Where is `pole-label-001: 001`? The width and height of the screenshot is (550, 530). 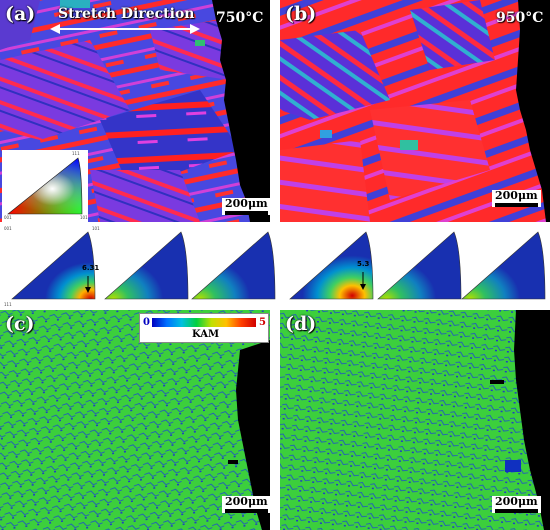 pole-label-001: 001 is located at coordinates (8, 228).